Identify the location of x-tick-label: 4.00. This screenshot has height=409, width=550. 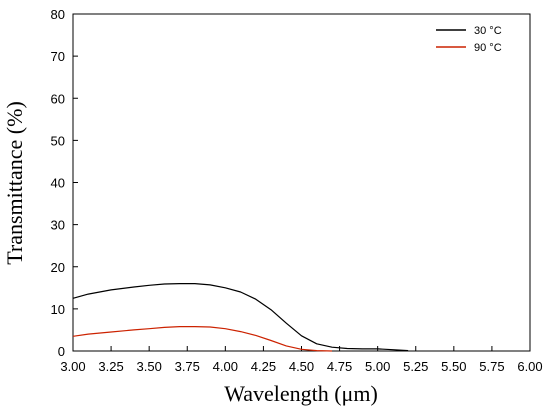
(225, 366).